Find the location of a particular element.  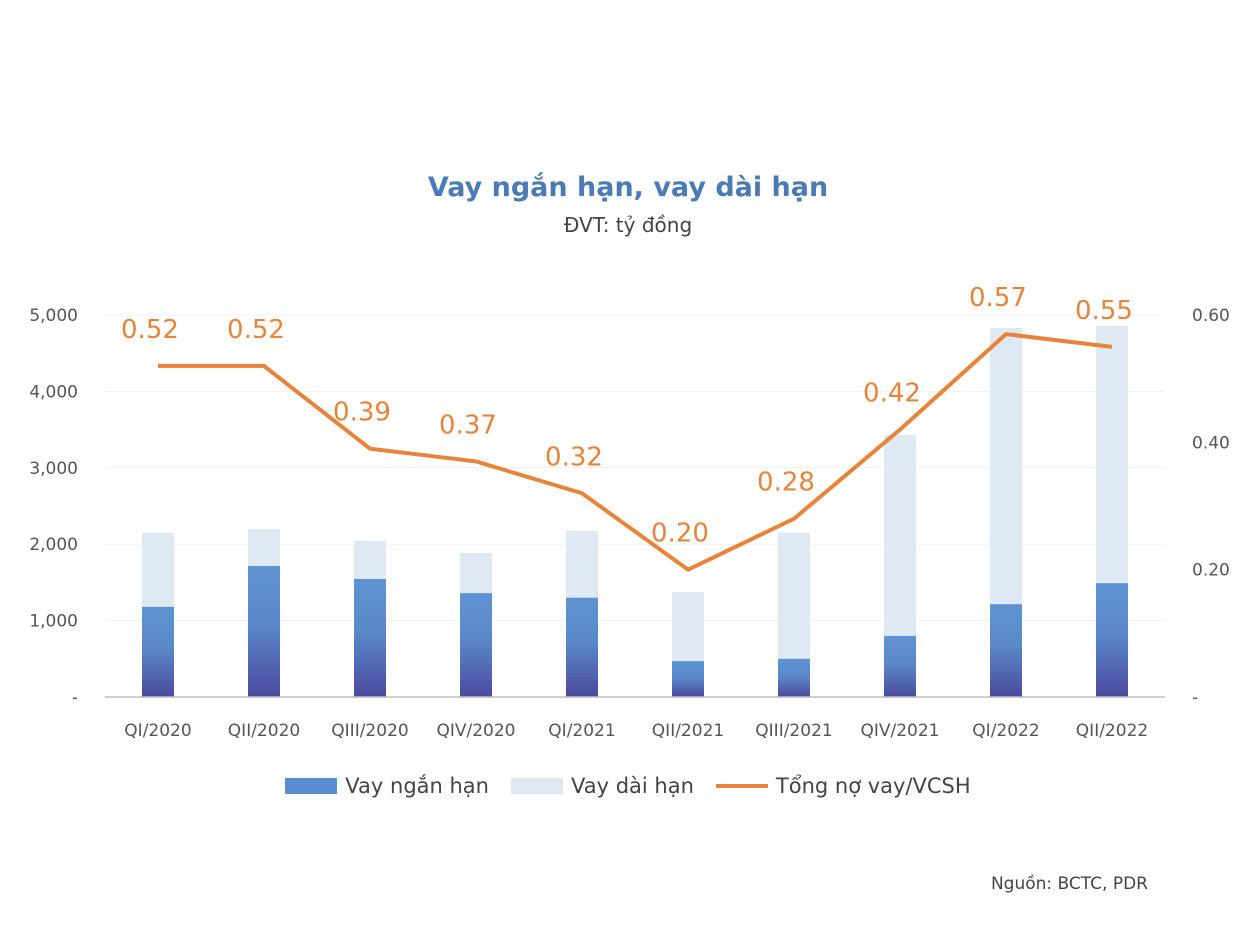

ratio-data-label: 0.32 is located at coordinates (574, 457).